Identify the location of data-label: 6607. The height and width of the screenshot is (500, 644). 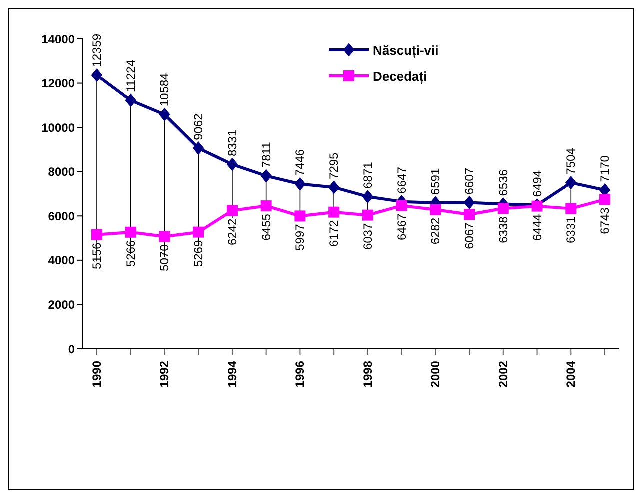
(469, 181).